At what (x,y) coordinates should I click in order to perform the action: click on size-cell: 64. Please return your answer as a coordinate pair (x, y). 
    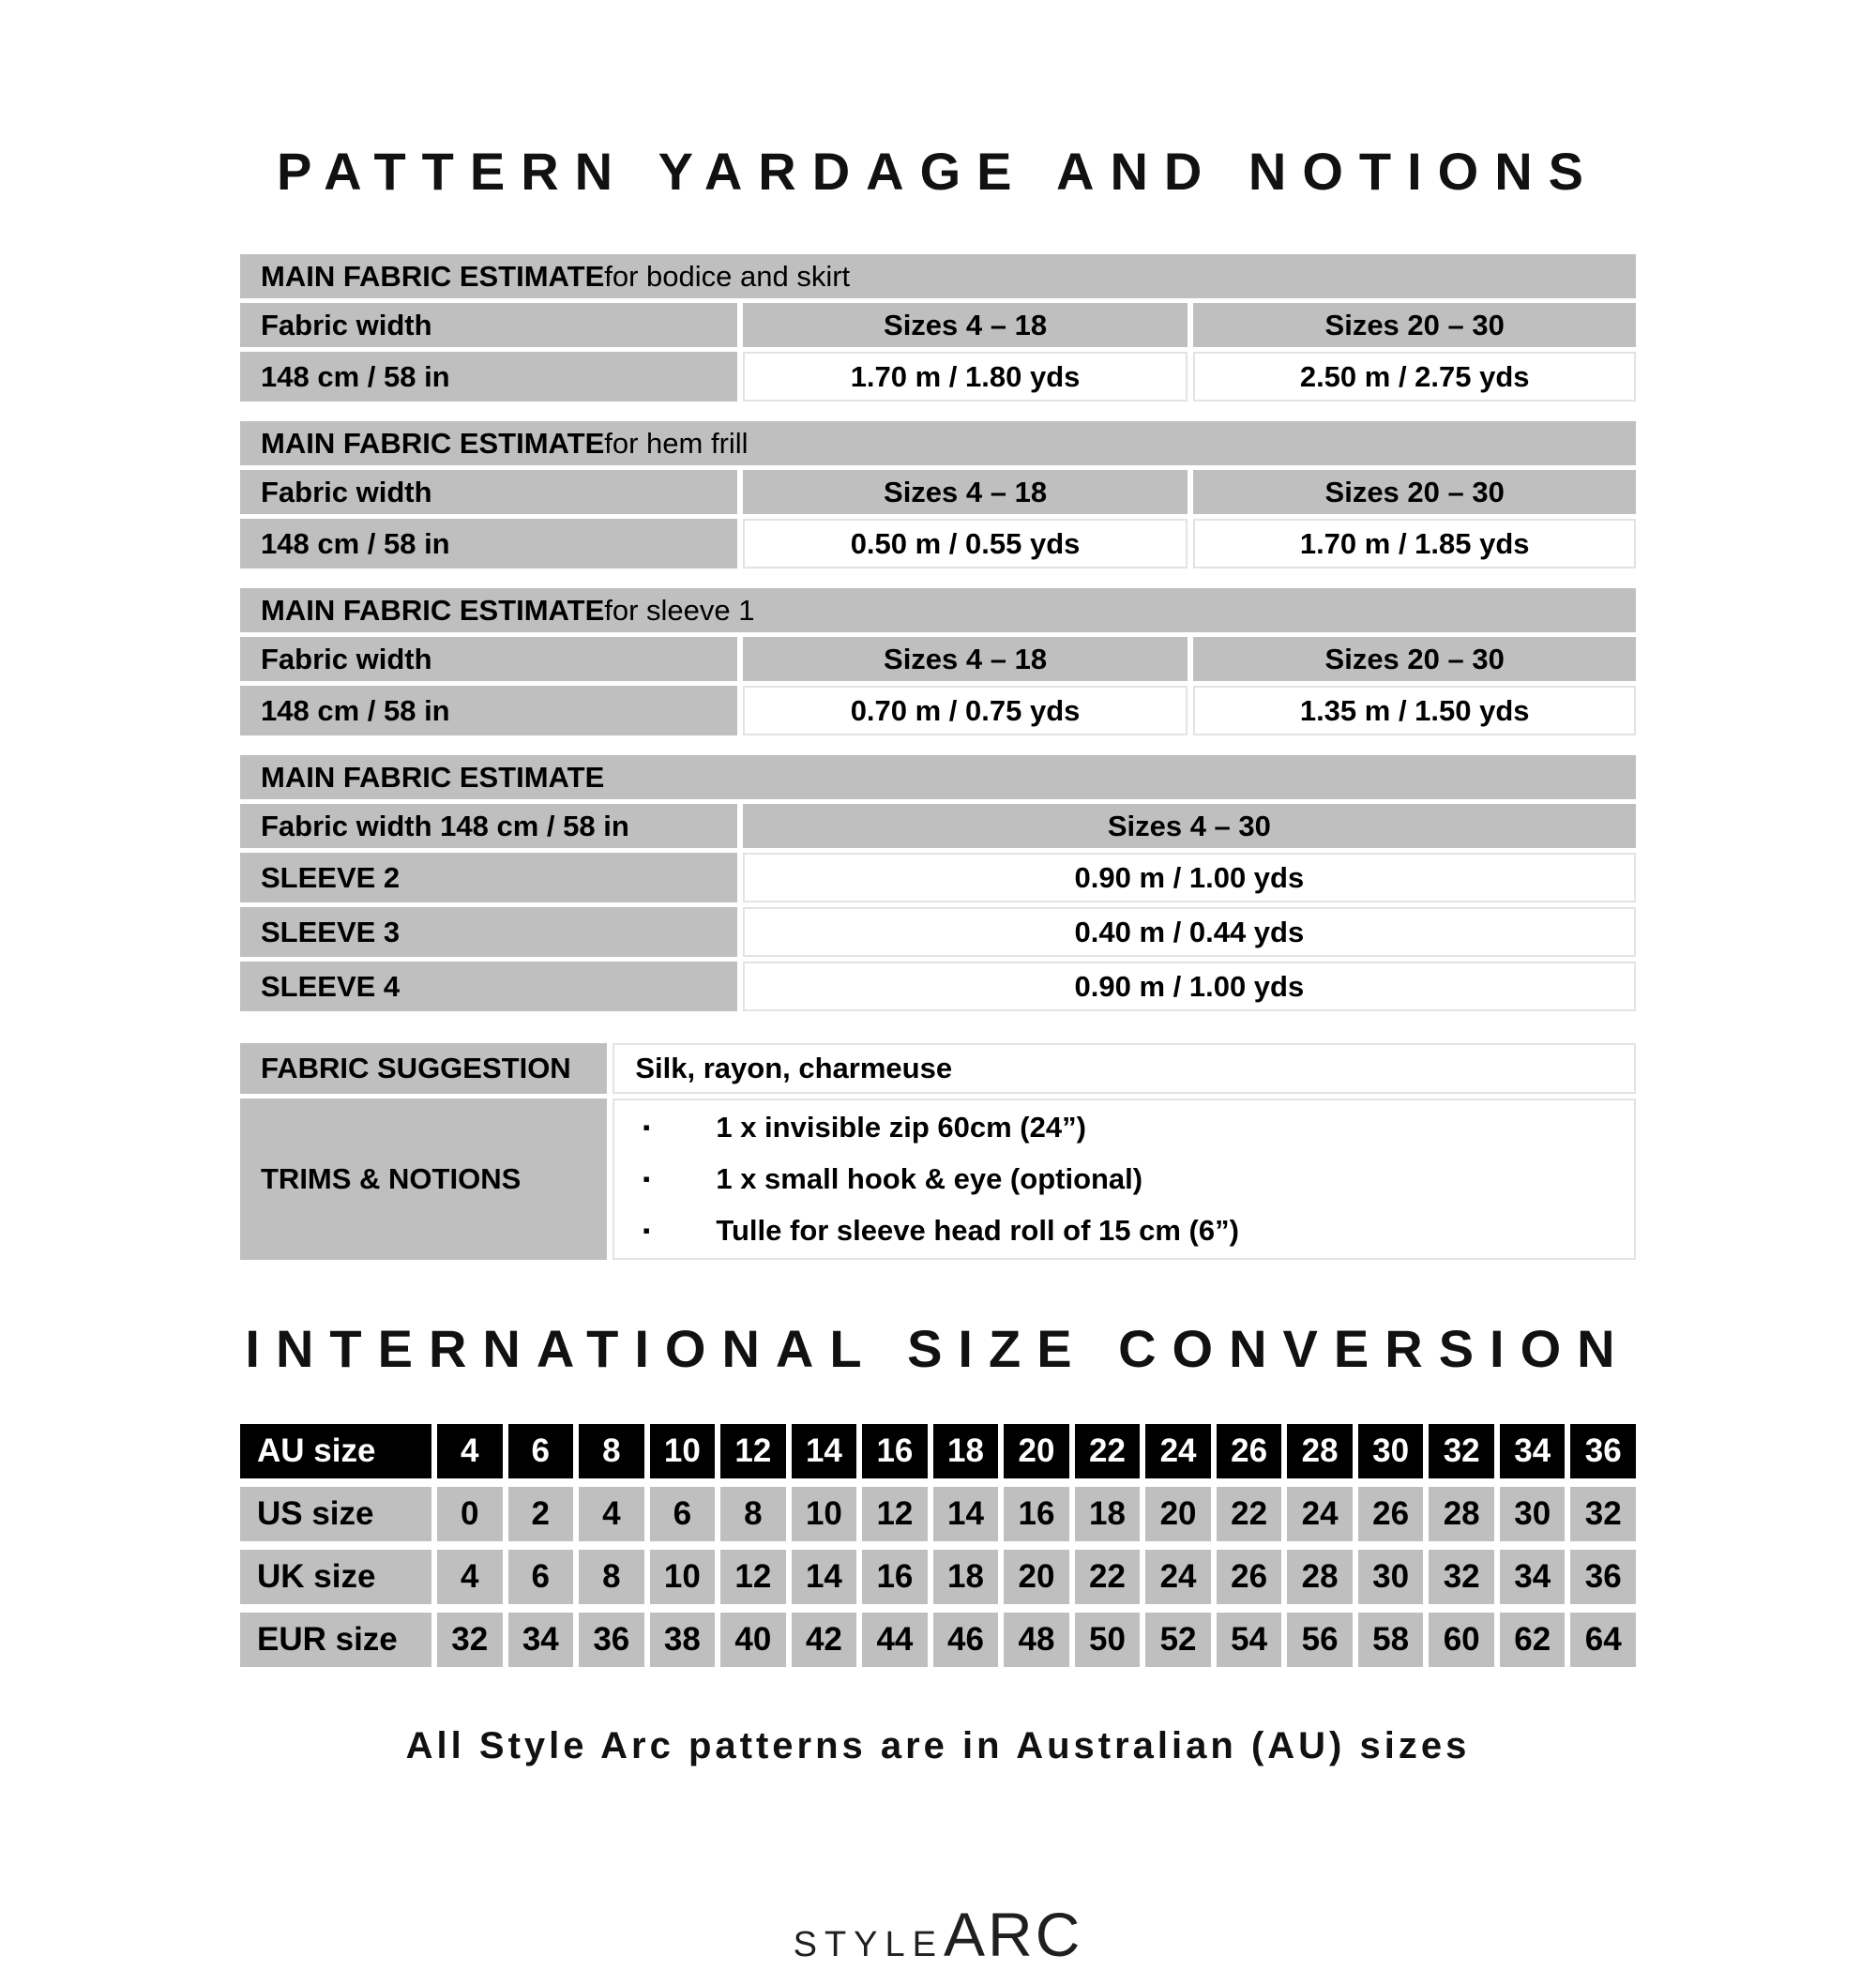
    Looking at the image, I should click on (1603, 1640).